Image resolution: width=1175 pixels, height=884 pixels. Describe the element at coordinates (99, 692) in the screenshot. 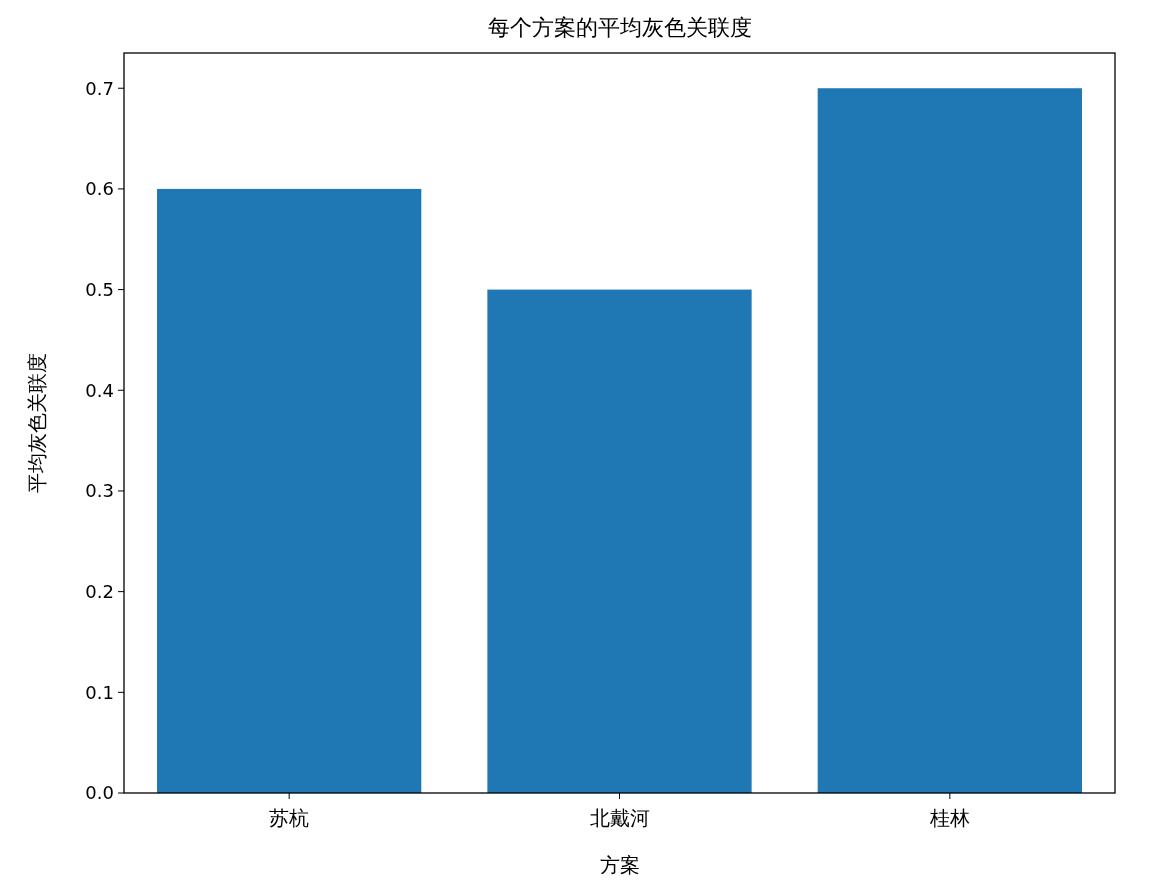

I see `y-tick-label: 0.1` at that location.